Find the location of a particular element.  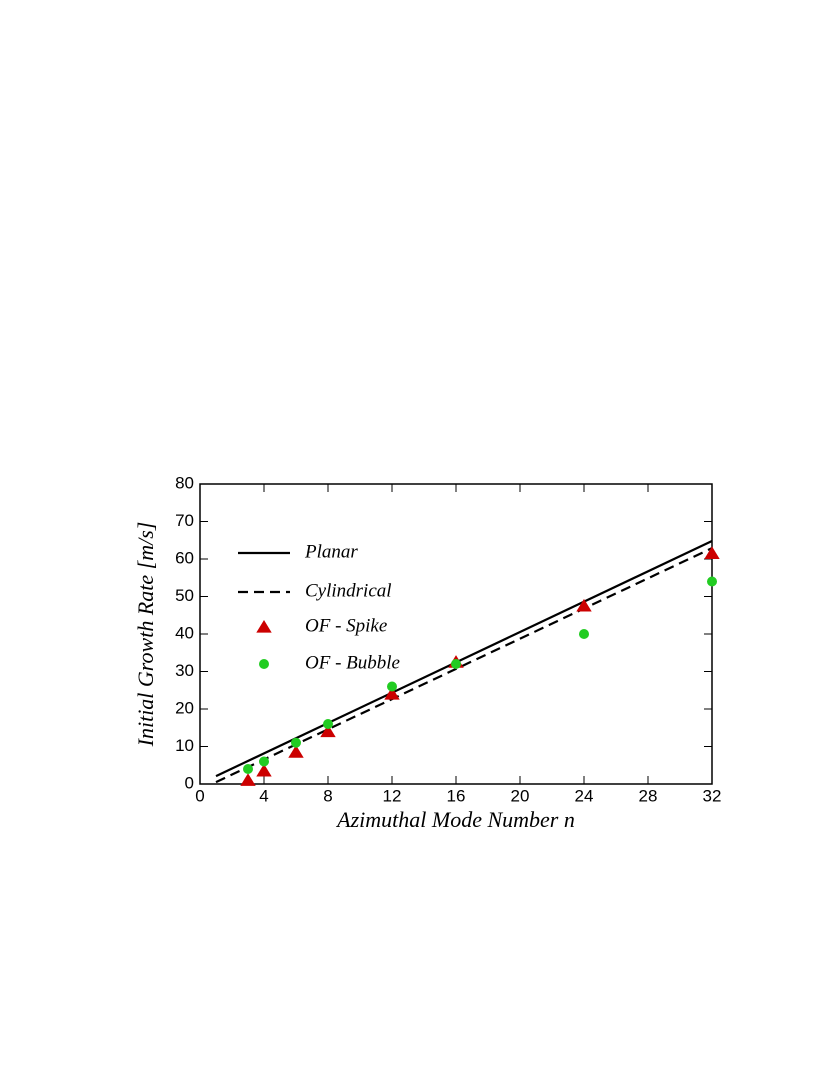

y-tick-label: 70 is located at coordinates (184, 520).